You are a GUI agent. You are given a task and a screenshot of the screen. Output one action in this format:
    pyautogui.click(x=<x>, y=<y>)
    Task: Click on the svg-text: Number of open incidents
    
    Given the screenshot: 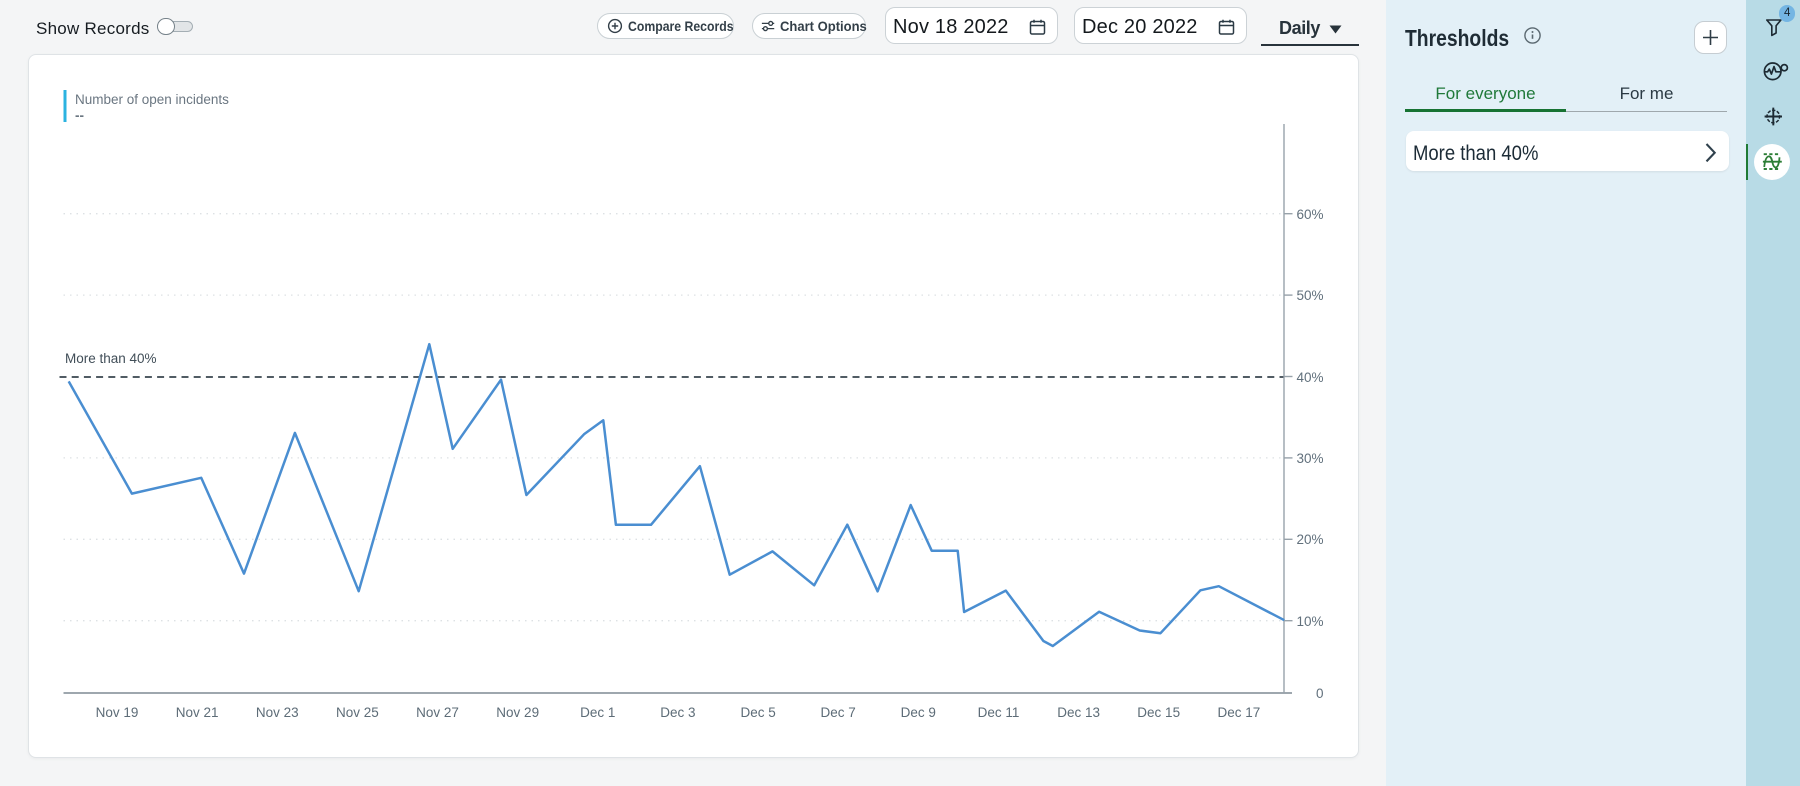 What is the action you would take?
    pyautogui.click(x=152, y=99)
    